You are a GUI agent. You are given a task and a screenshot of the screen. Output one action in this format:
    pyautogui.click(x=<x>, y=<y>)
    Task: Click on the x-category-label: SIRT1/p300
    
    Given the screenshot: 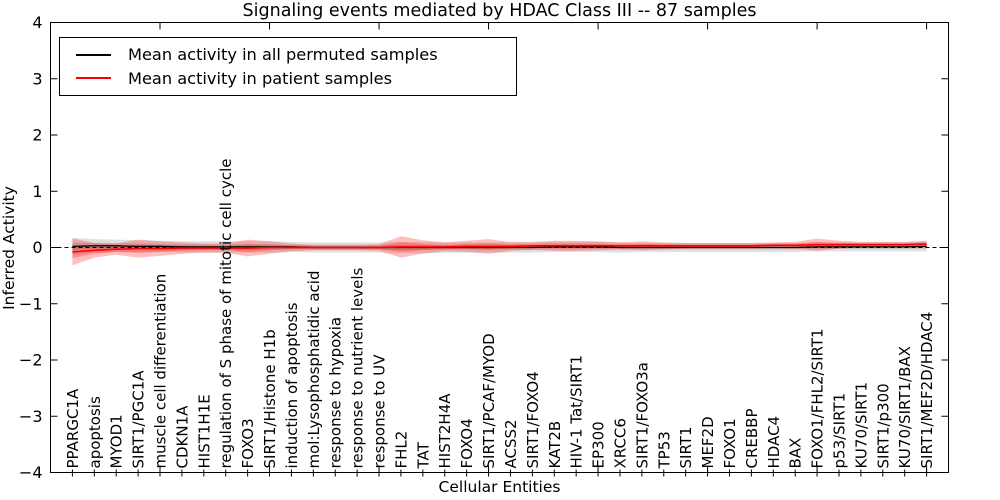 What is the action you would take?
    pyautogui.click(x=883, y=425)
    